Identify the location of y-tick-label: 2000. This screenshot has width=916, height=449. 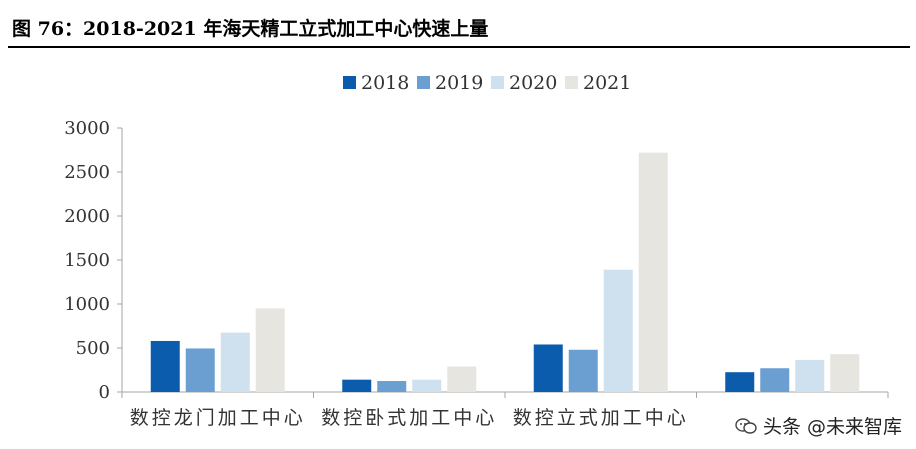
(87, 216).